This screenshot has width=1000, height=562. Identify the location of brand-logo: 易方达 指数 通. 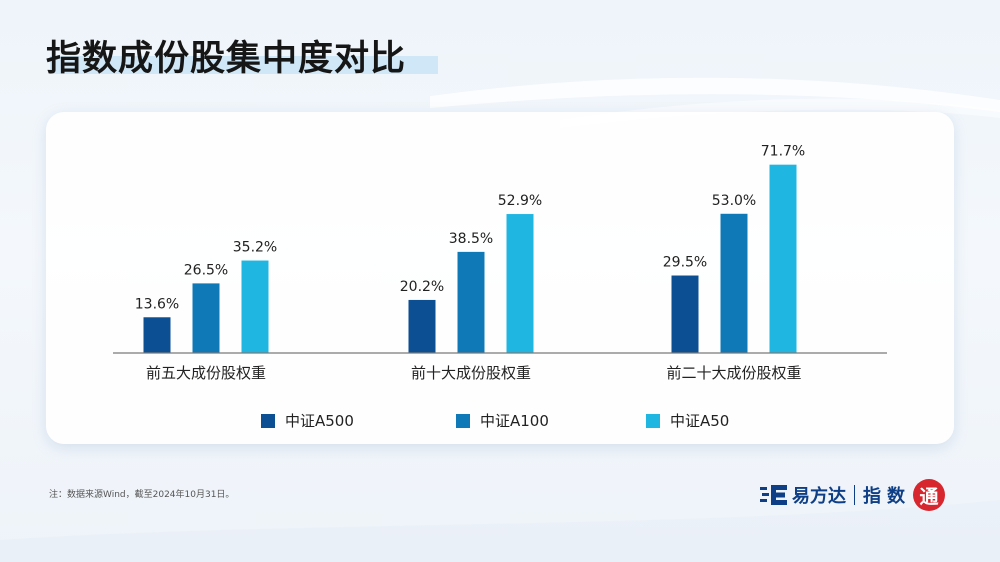
(852, 495).